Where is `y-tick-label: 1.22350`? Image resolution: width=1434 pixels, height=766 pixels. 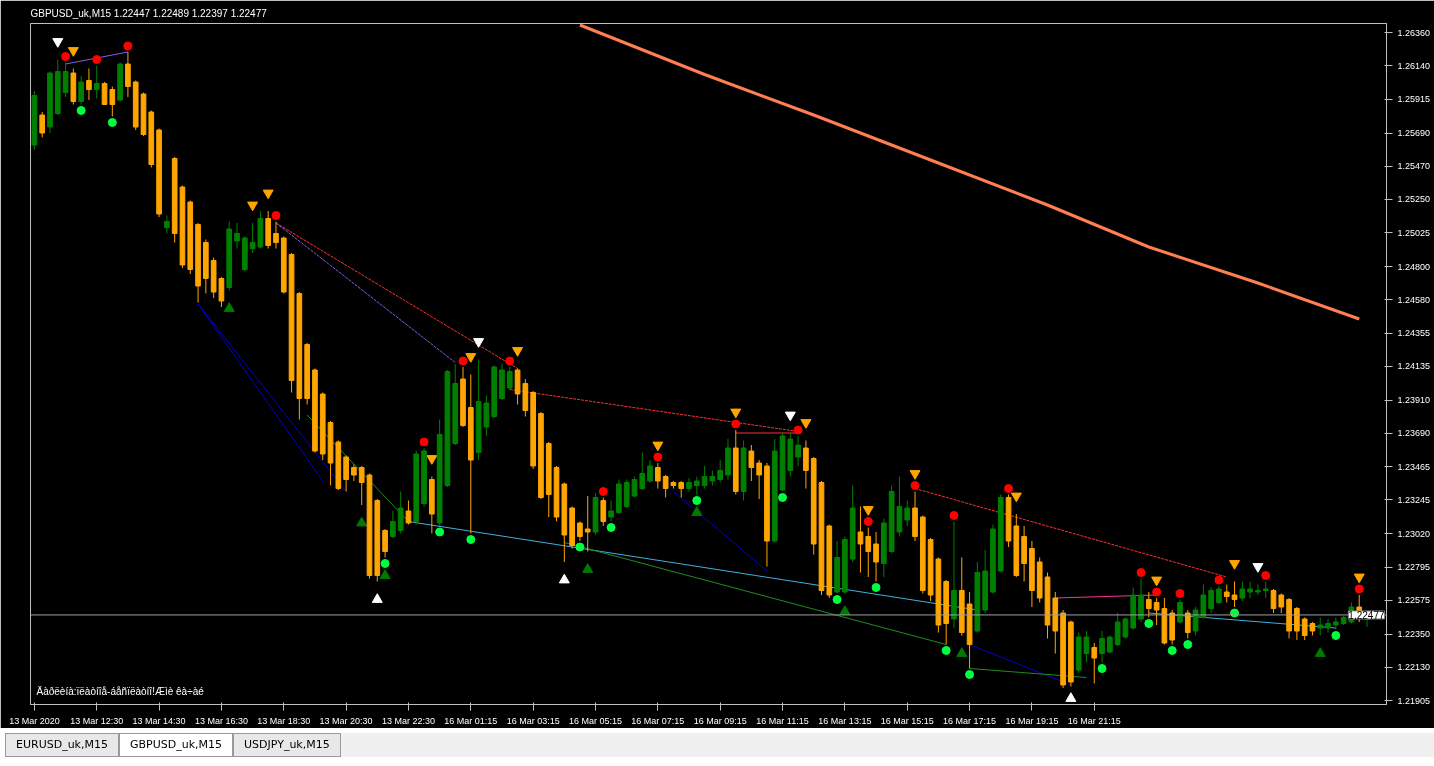 y-tick-label: 1.22350 is located at coordinates (1414, 634).